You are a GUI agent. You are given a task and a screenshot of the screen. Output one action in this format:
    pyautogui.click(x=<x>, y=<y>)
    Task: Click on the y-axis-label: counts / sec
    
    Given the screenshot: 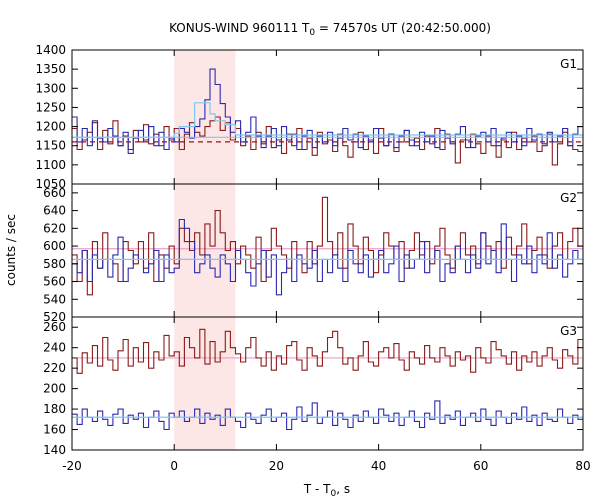 What is the action you would take?
    pyautogui.click(x=11, y=250)
    